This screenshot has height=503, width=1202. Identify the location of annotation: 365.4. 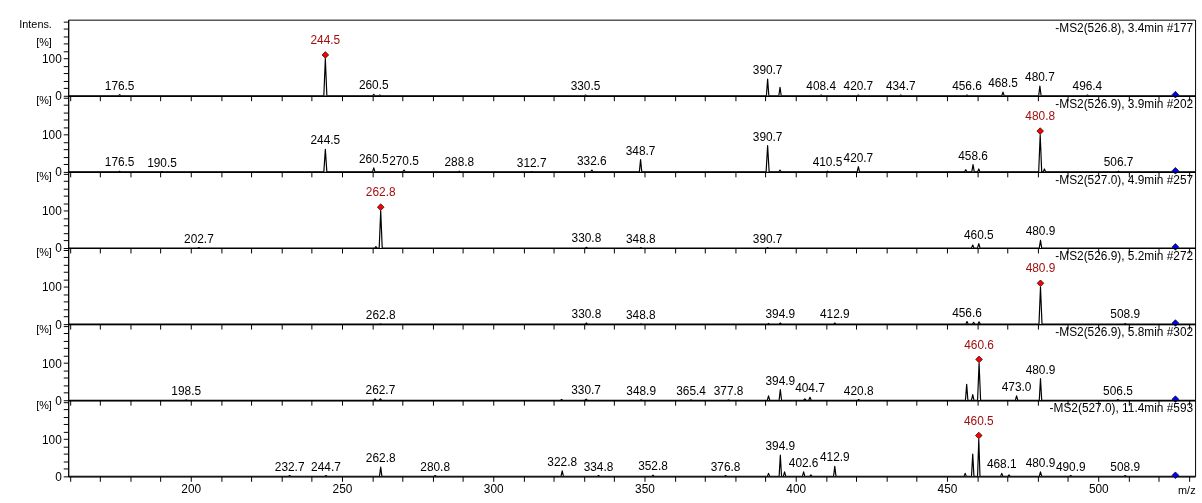
(691, 390).